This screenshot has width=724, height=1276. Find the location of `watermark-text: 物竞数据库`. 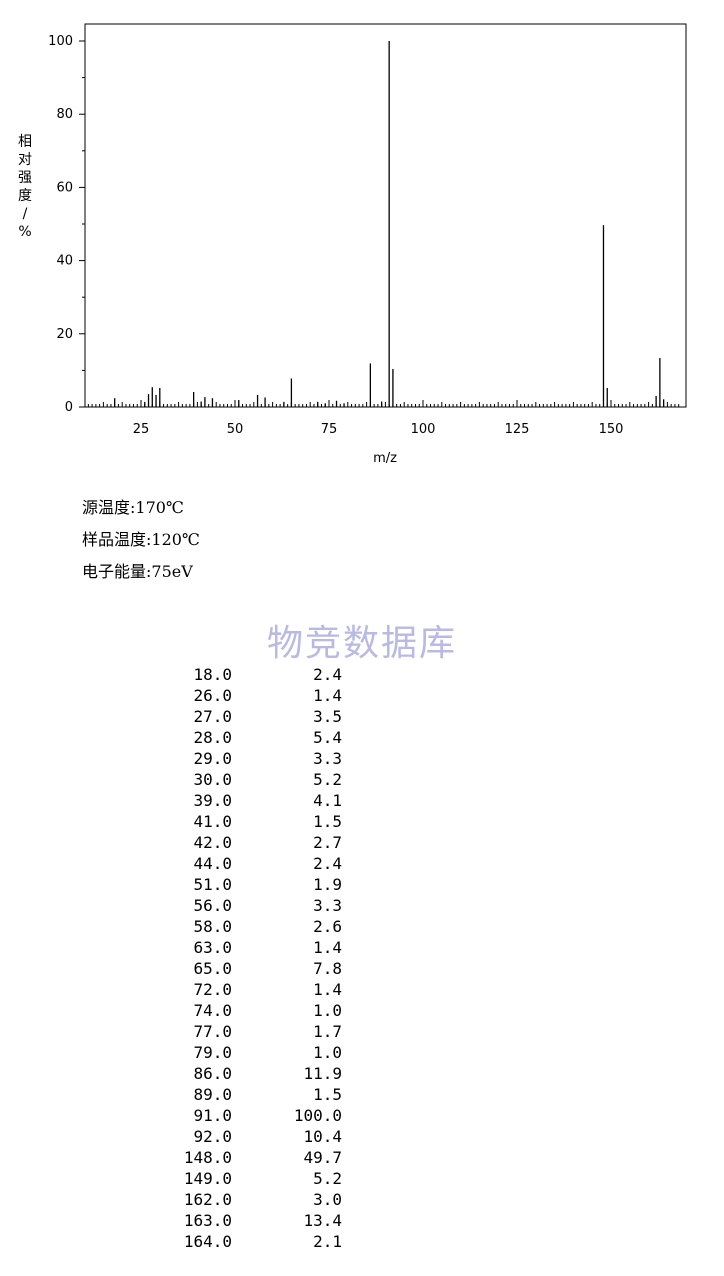

watermark-text: 物竞数据库 is located at coordinates (361, 643).